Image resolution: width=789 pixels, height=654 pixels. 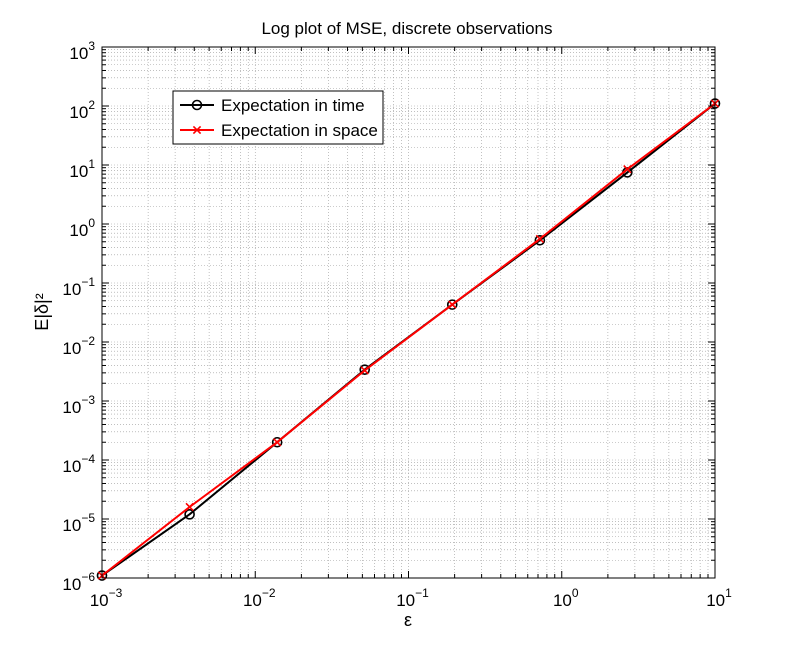 What do you see at coordinates (299, 130) in the screenshot?
I see `legend-label: Expectation in space` at bounding box center [299, 130].